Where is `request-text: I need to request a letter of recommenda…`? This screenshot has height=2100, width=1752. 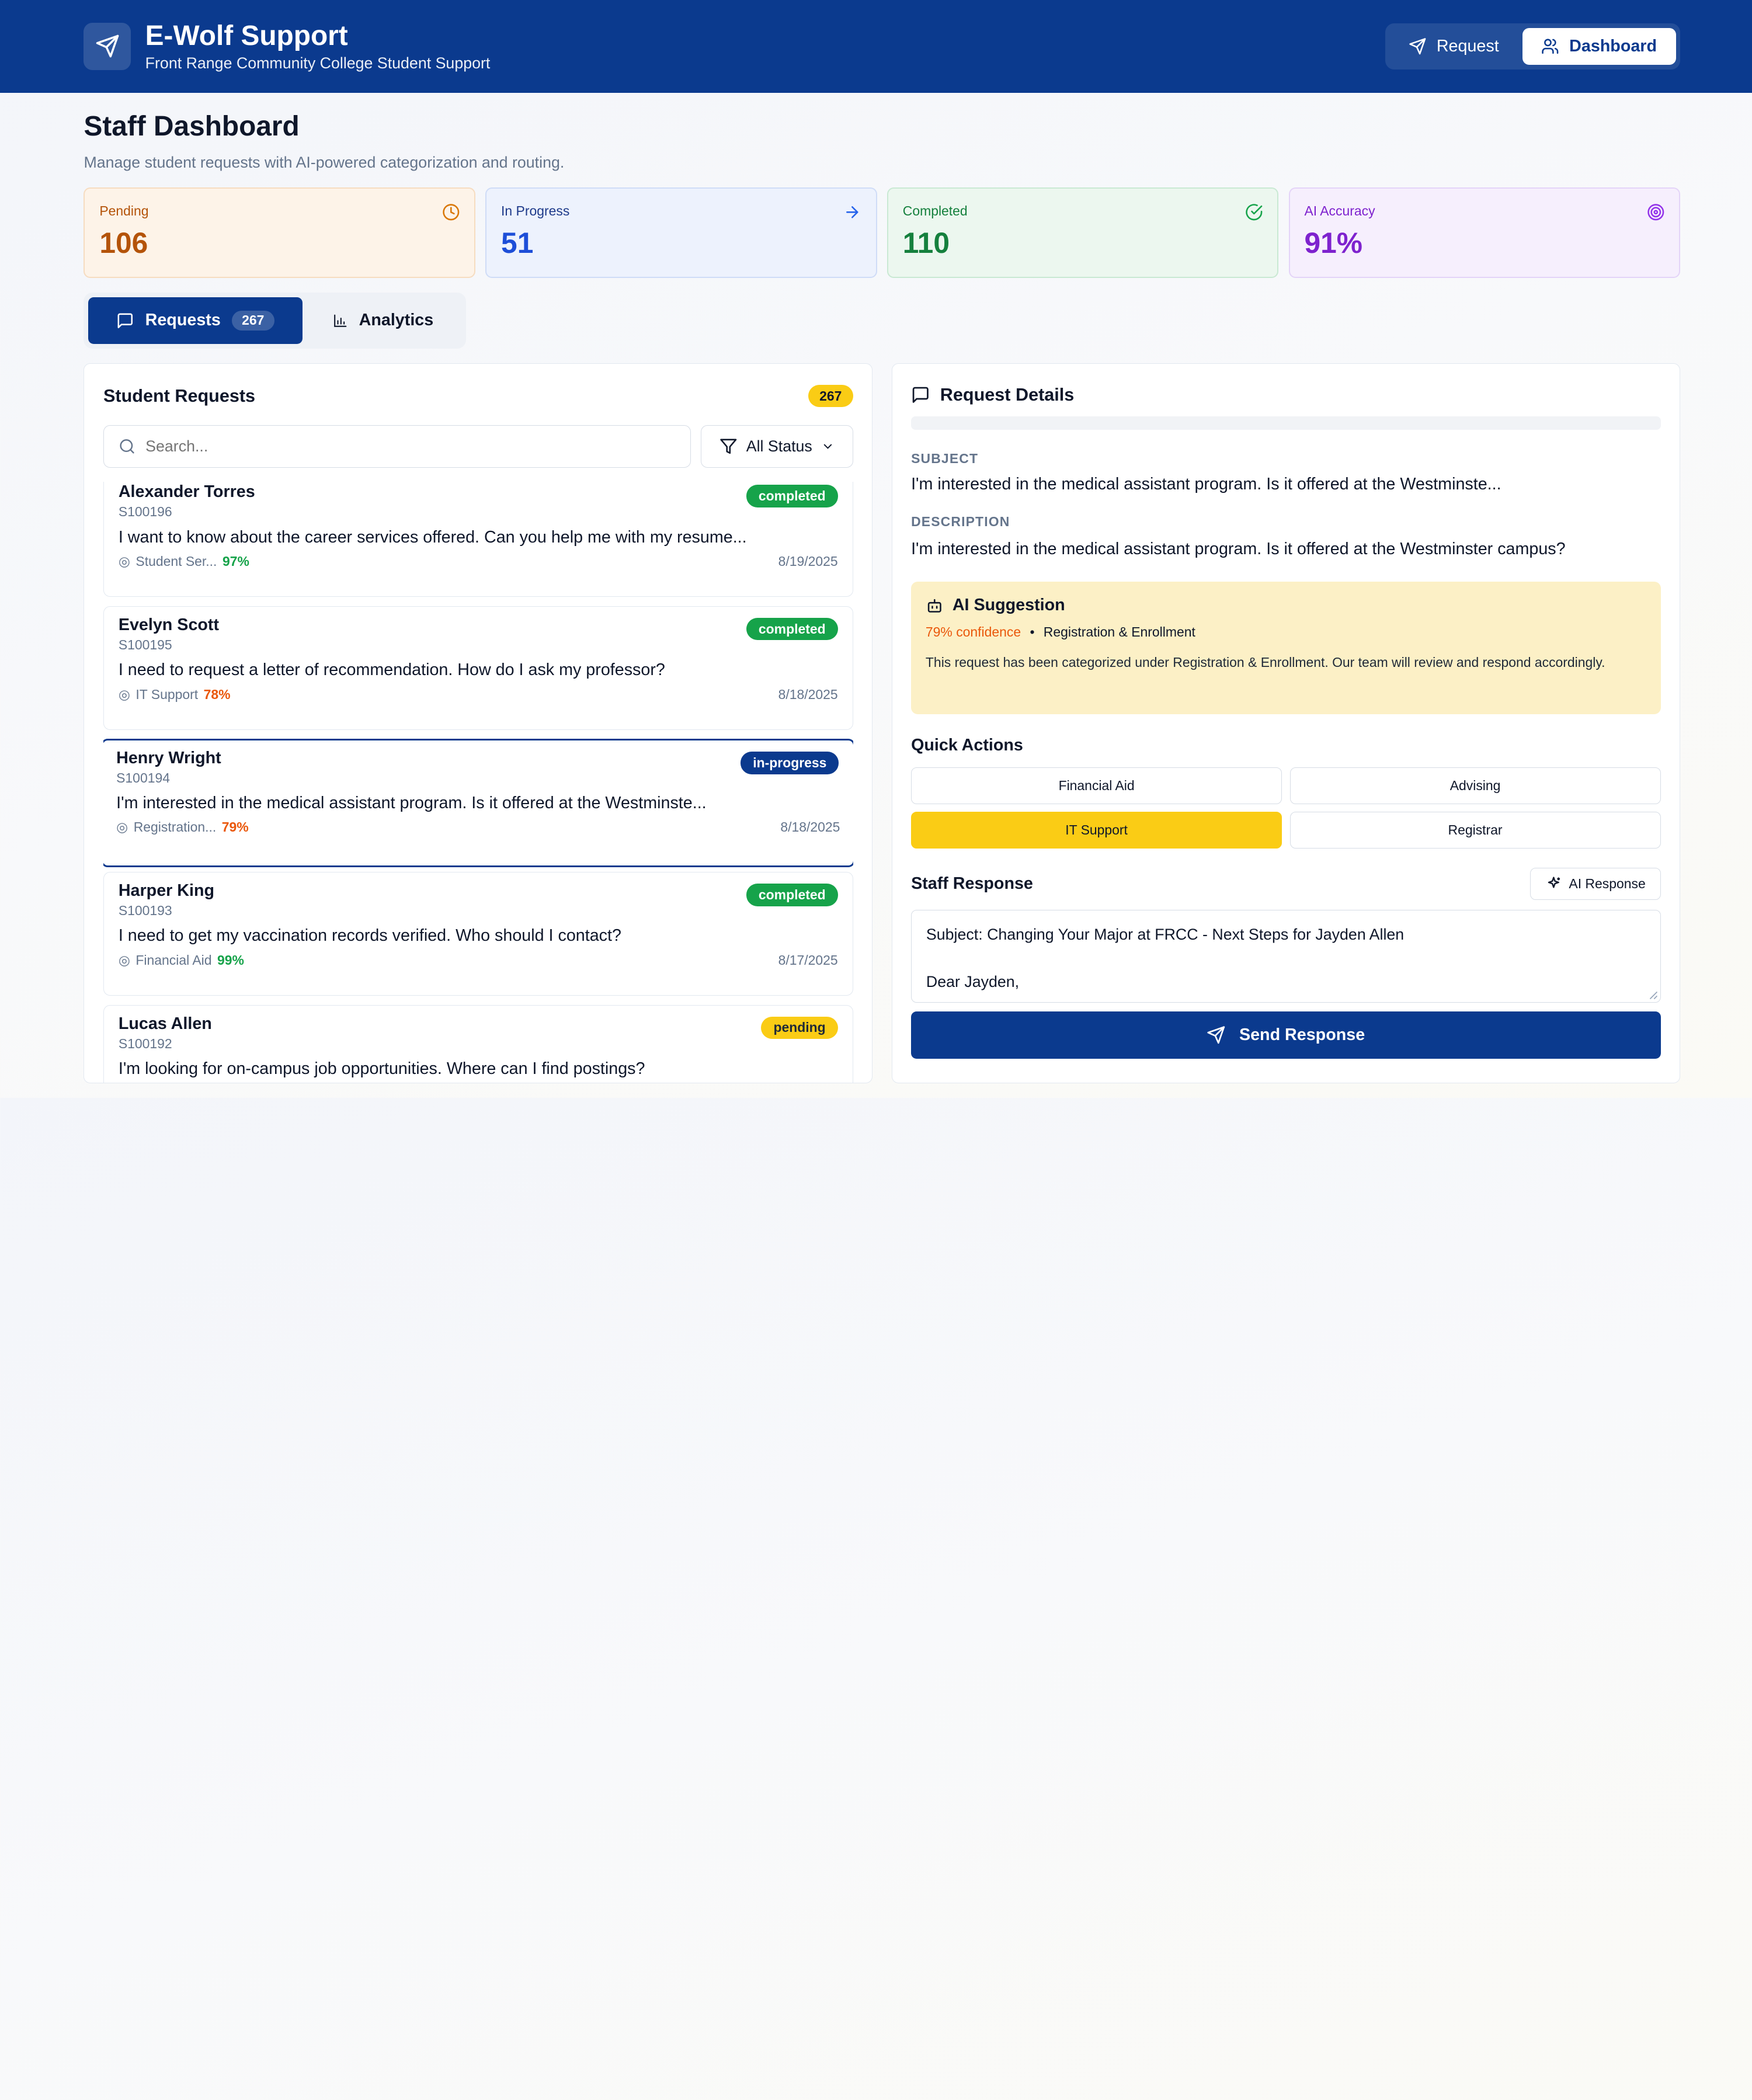
request-text: I need to request a letter of recommenda… is located at coordinates (391, 670).